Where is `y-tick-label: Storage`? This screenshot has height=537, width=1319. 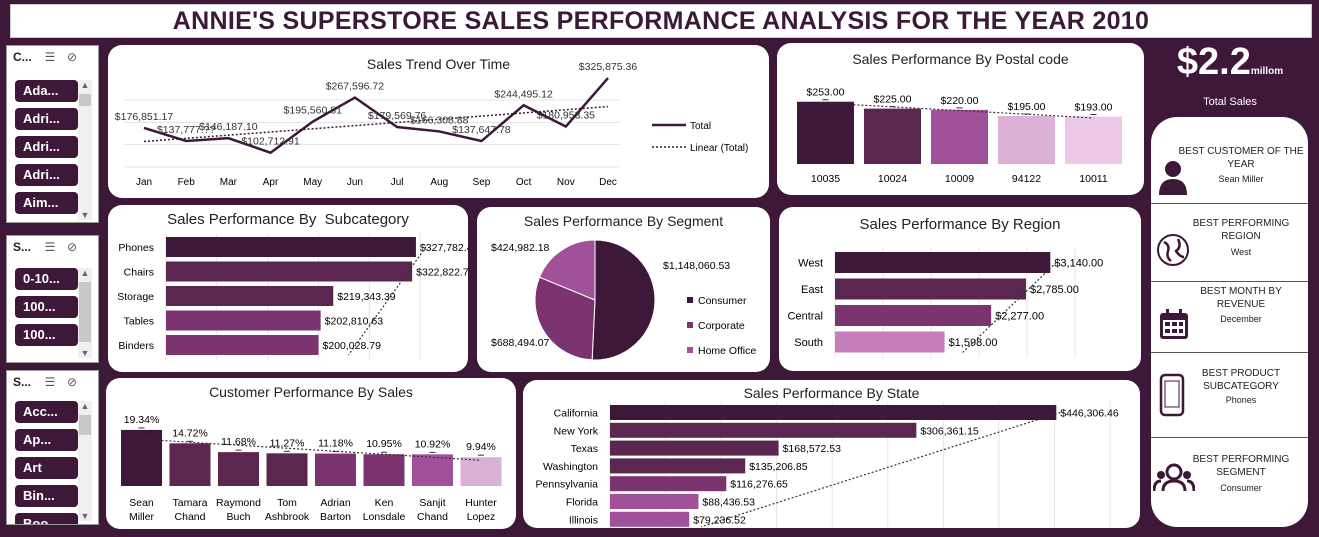
y-tick-label: Storage is located at coordinates (135, 297).